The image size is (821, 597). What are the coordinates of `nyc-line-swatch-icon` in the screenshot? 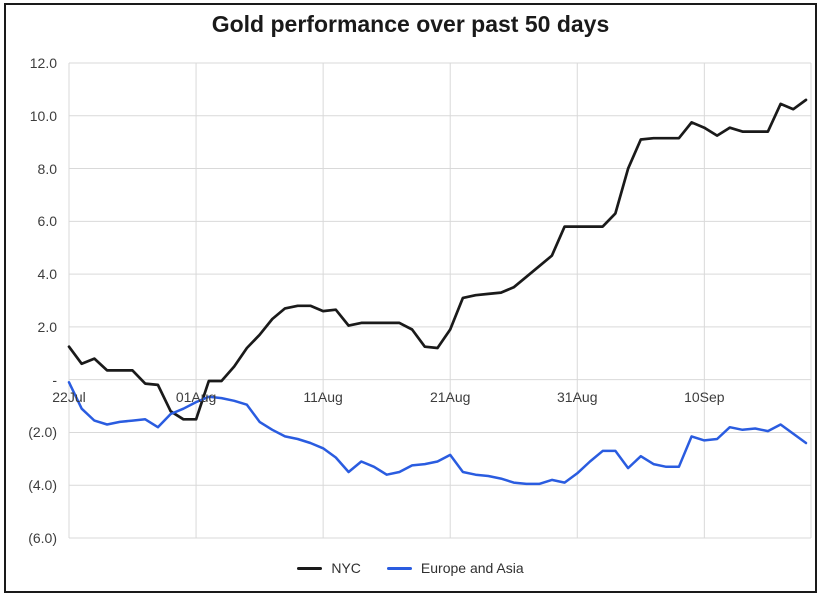 It's located at (310, 568).